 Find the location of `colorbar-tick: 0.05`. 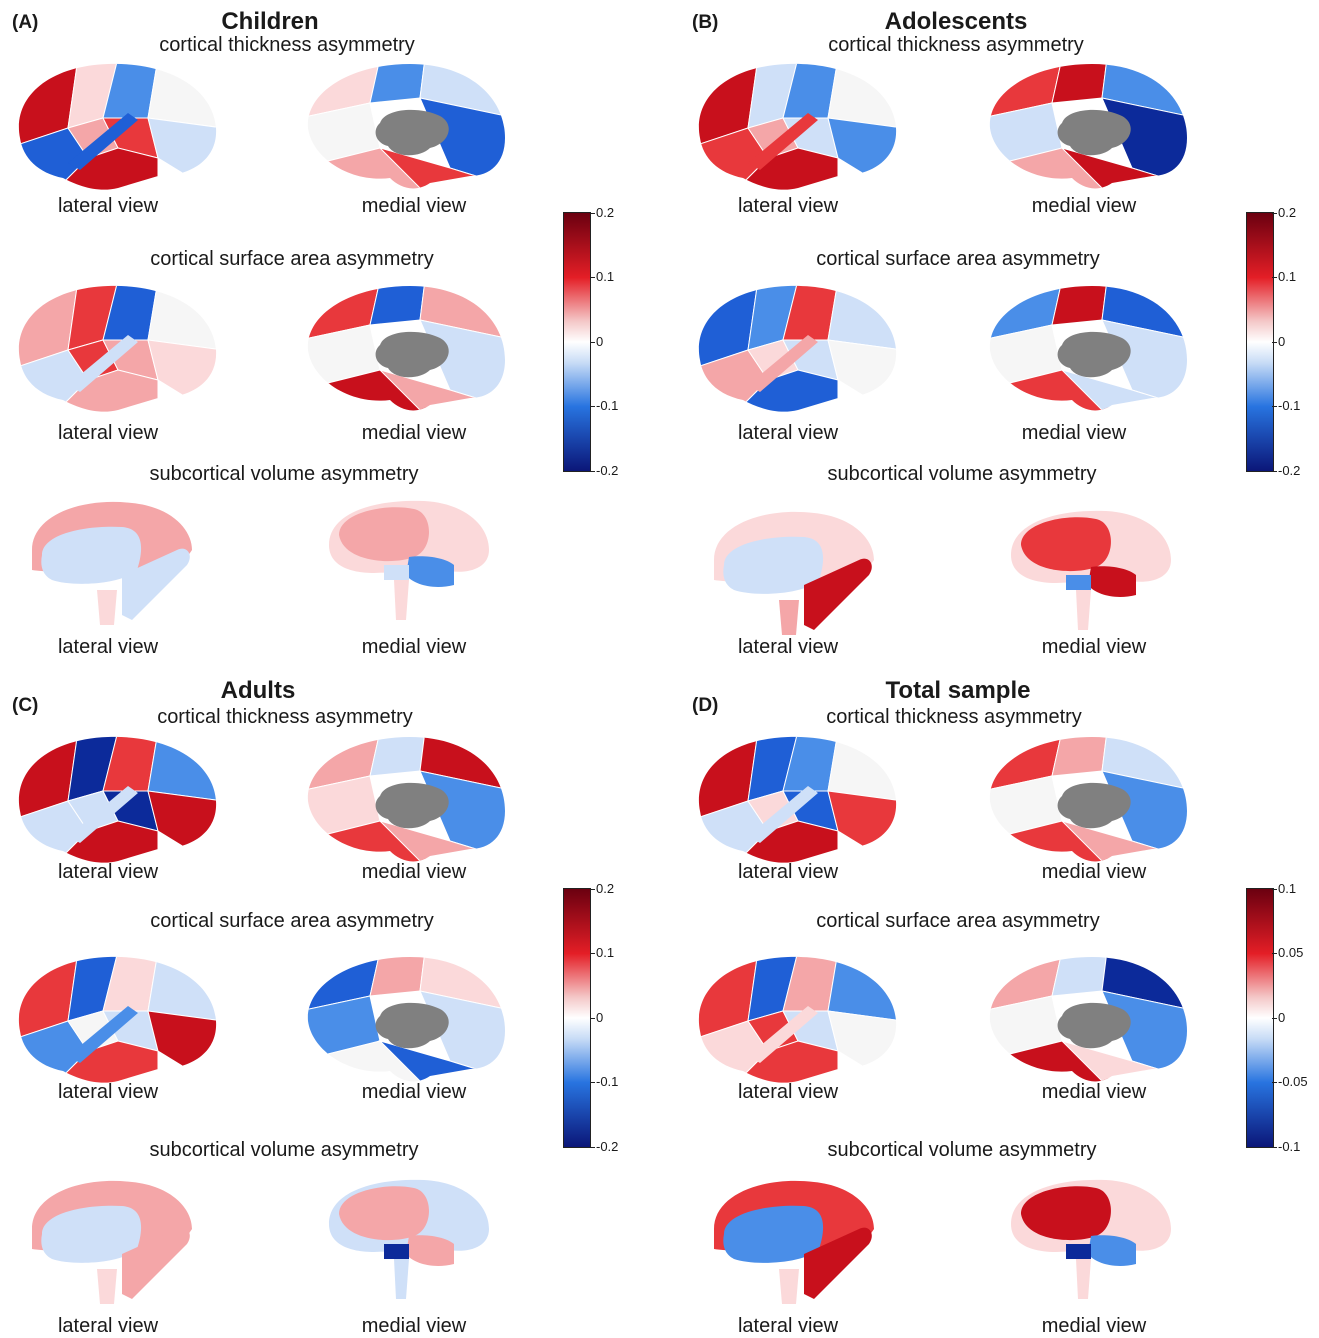

colorbar-tick: 0.05 is located at coordinates (1287, 952).